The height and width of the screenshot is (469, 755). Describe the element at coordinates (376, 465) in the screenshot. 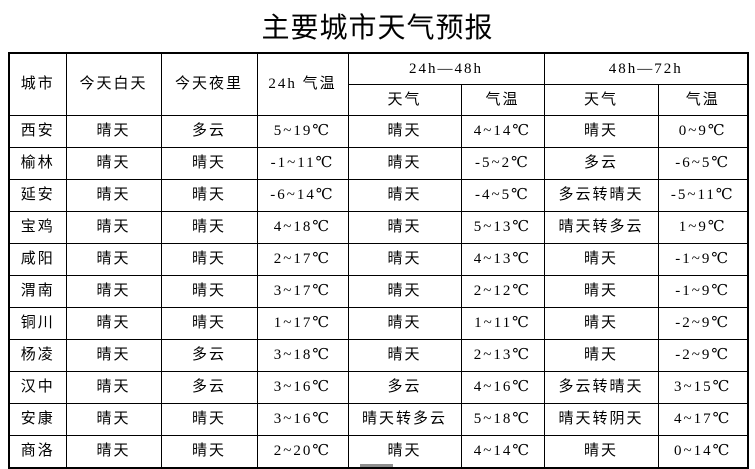

I see `bottom-cropped-bar` at that location.